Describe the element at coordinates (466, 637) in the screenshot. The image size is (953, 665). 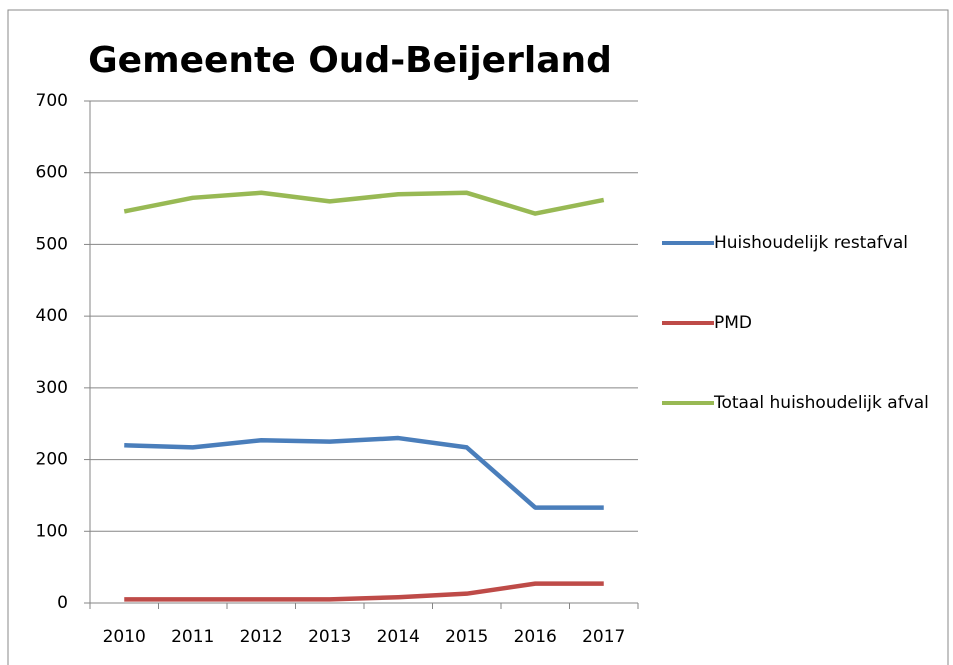
I see `x-tick-label: 2015` at that location.